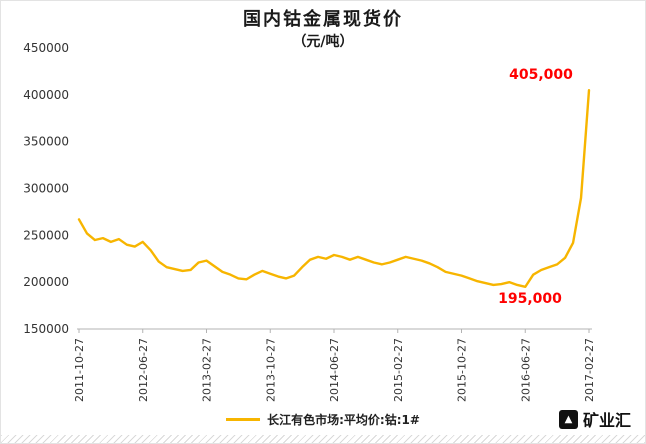 Image resolution: width=646 pixels, height=444 pixels. What do you see at coordinates (243, 419) in the screenshot?
I see `legend-line-swatch` at bounding box center [243, 419].